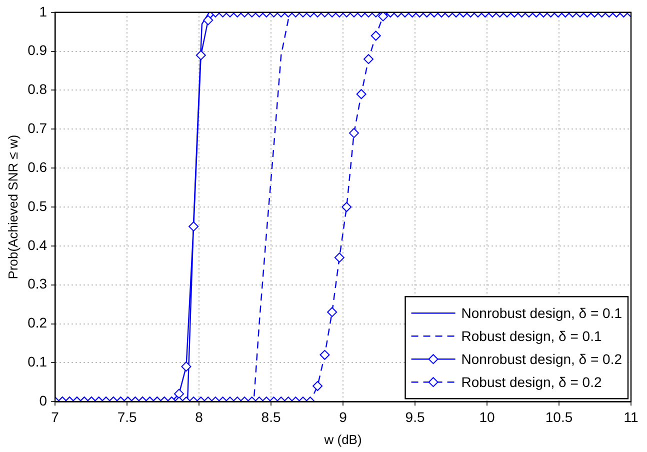 The width and height of the screenshot is (647, 452). What do you see at coordinates (487, 416) in the screenshot?
I see `x-tick-label: 10` at bounding box center [487, 416].